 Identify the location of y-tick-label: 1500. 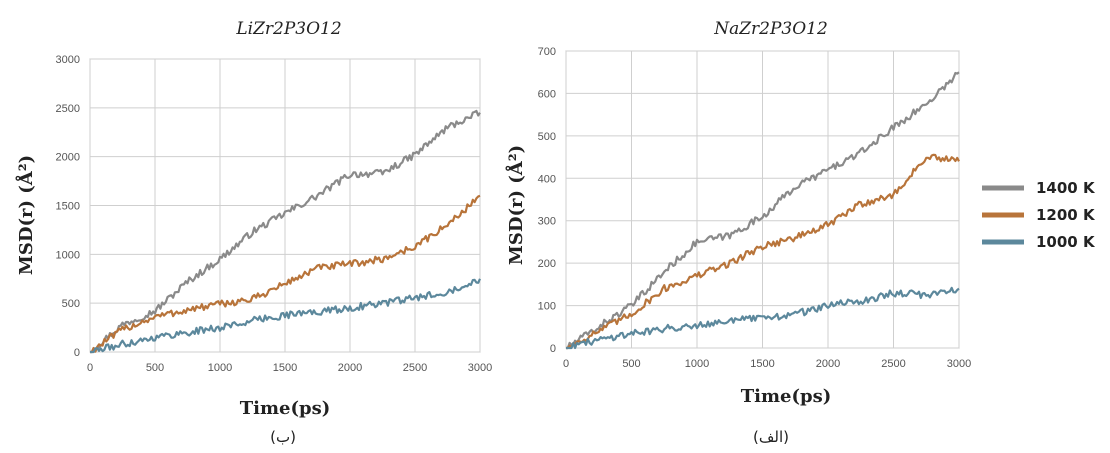
(68, 207).